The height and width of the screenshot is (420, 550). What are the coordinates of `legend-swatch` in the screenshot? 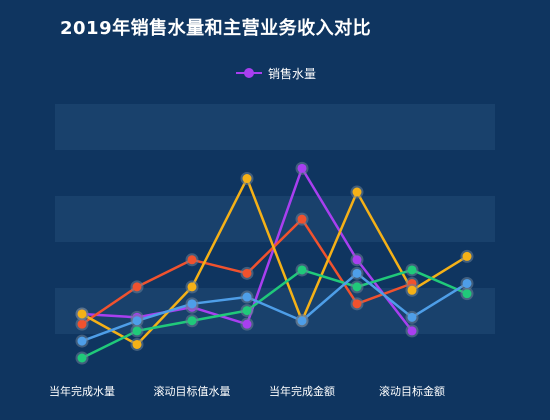 It's located at (249, 73).